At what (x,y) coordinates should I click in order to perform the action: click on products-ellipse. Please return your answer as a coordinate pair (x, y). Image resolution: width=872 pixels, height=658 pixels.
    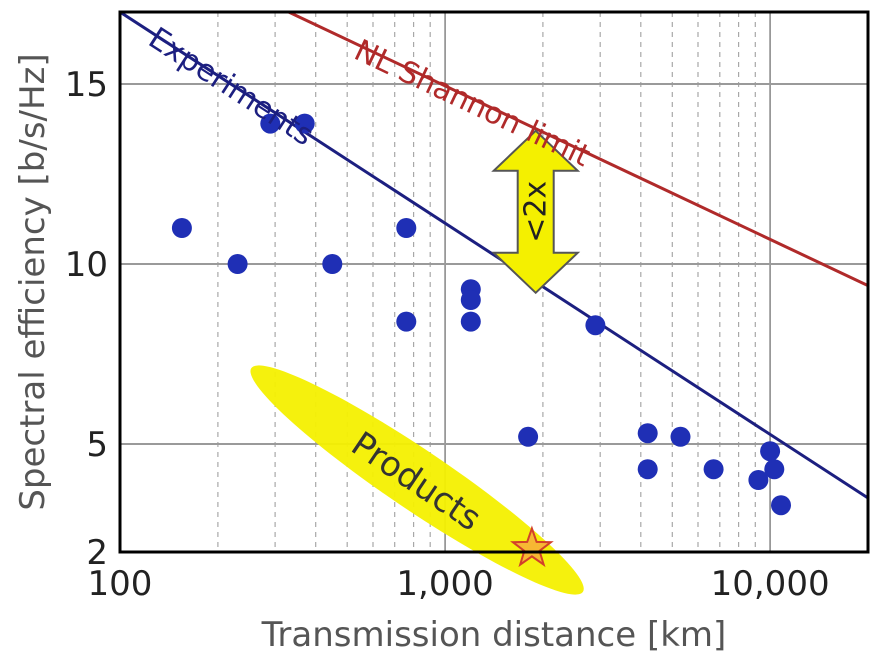
    Looking at the image, I should click on (417, 480).